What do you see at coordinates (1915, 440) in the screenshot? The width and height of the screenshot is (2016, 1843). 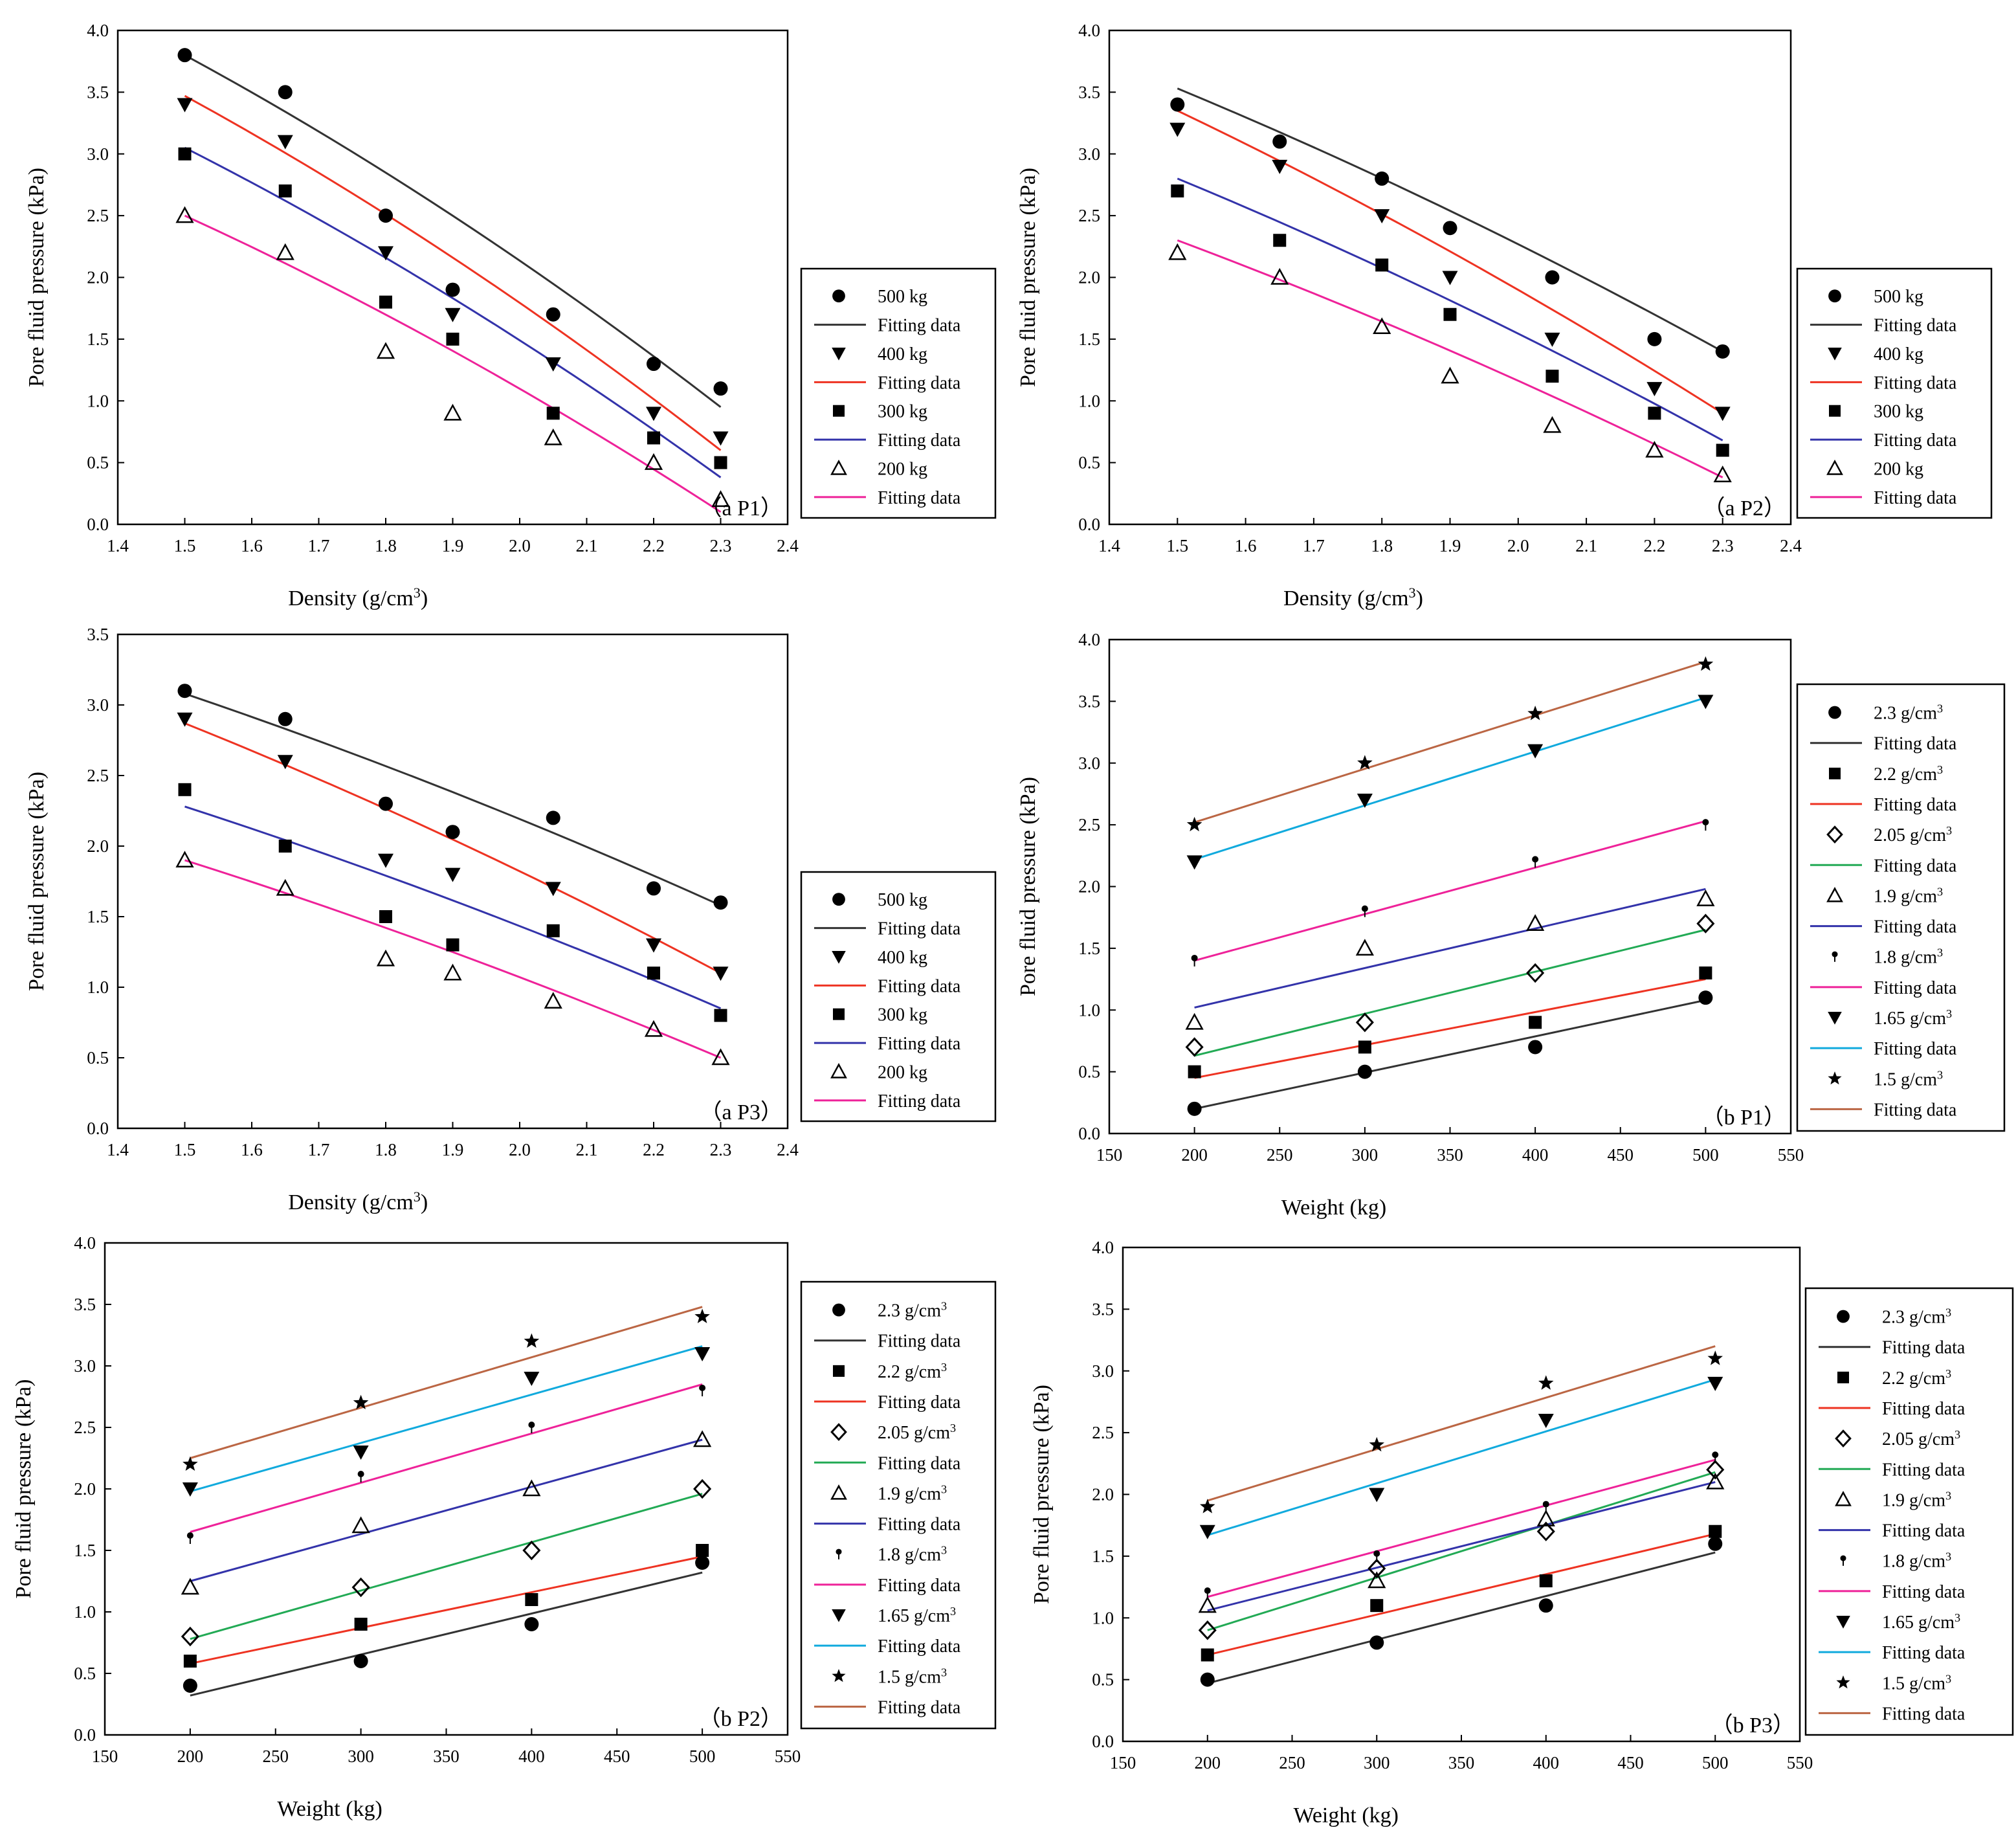 I see `legend-fit-label-3: Fitting data` at bounding box center [1915, 440].